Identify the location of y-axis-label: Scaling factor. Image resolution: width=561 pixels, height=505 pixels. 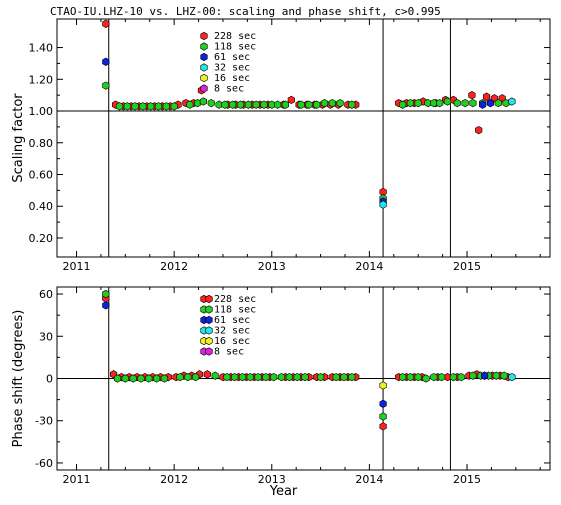
(18, 138).